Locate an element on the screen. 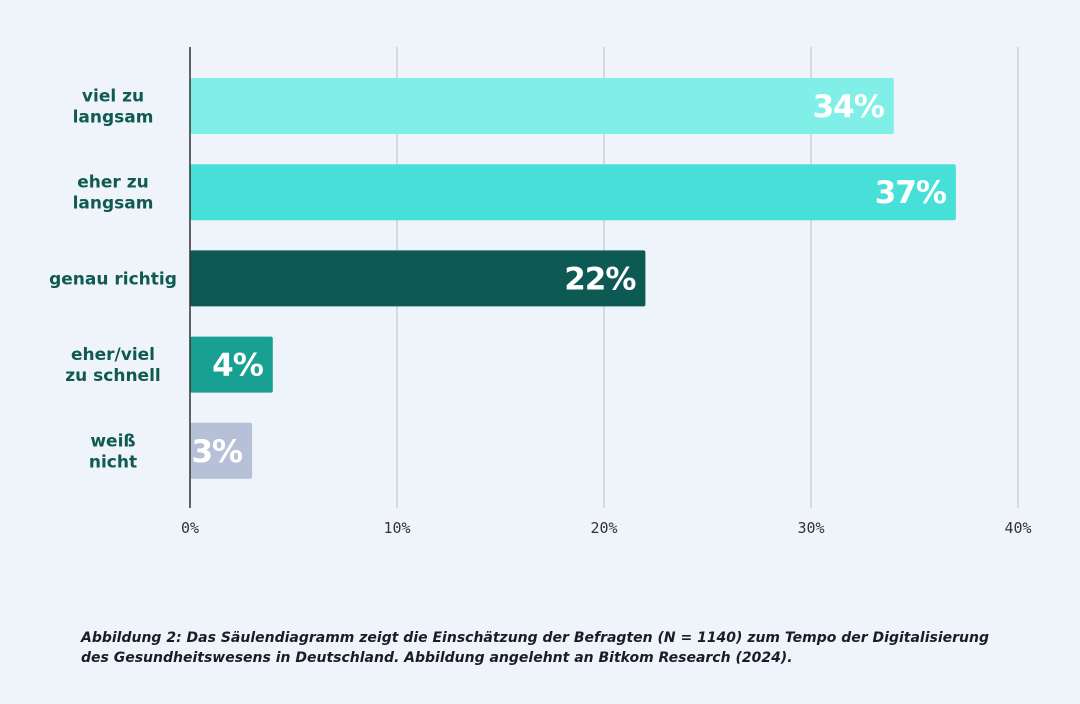  x-tick-label: 0% is located at coordinates (190, 528).